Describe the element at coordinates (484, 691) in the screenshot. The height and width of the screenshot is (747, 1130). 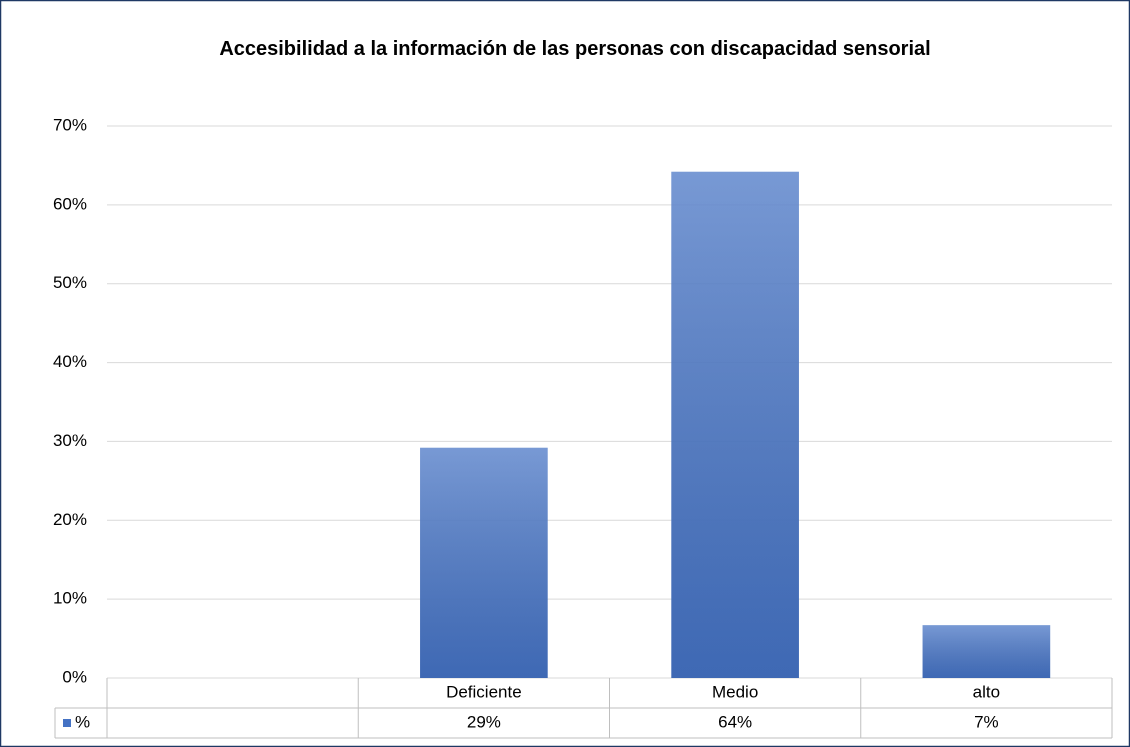
I see `x-tick-label: Deficiente` at that location.